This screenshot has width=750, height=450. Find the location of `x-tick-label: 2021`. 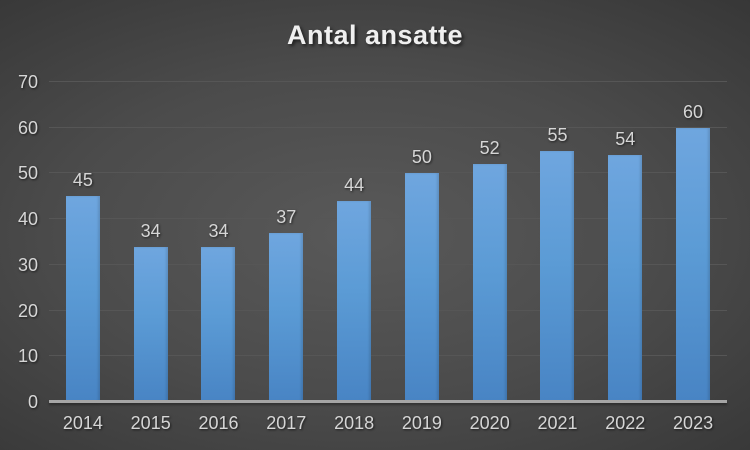

x-tick-label: 2021 is located at coordinates (557, 423).